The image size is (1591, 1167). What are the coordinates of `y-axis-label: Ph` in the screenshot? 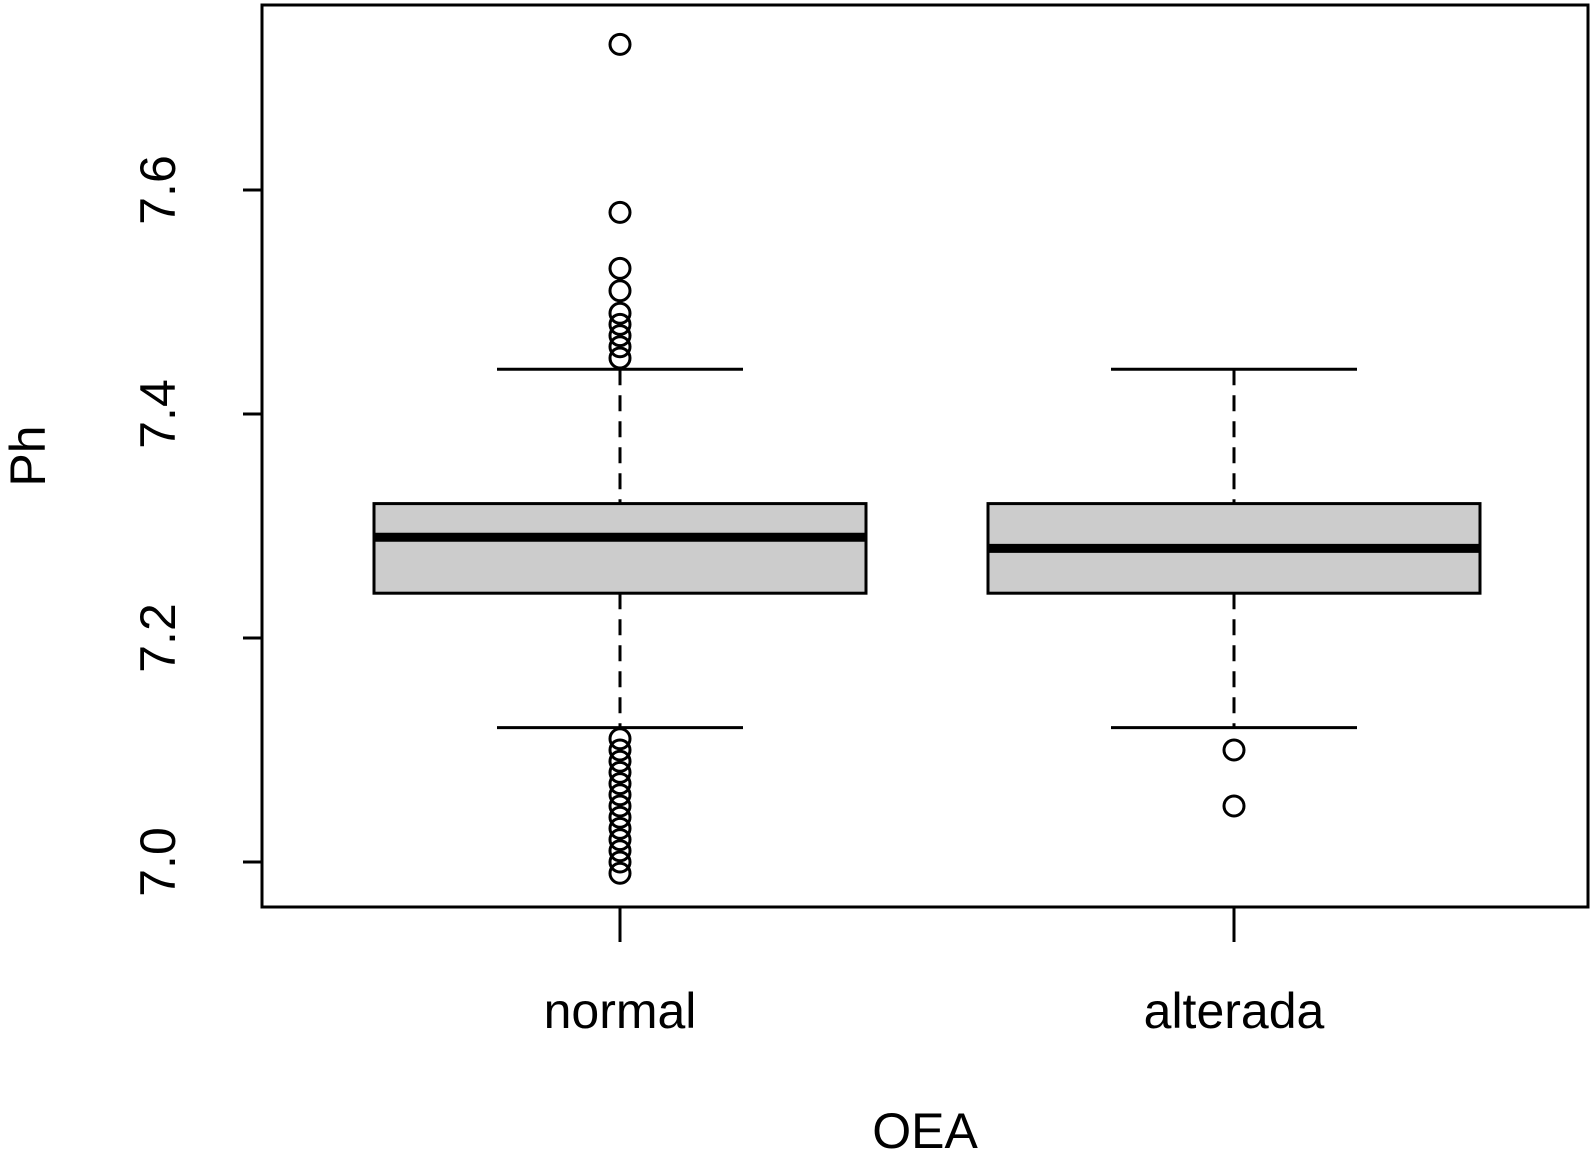 It's located at (28, 455).